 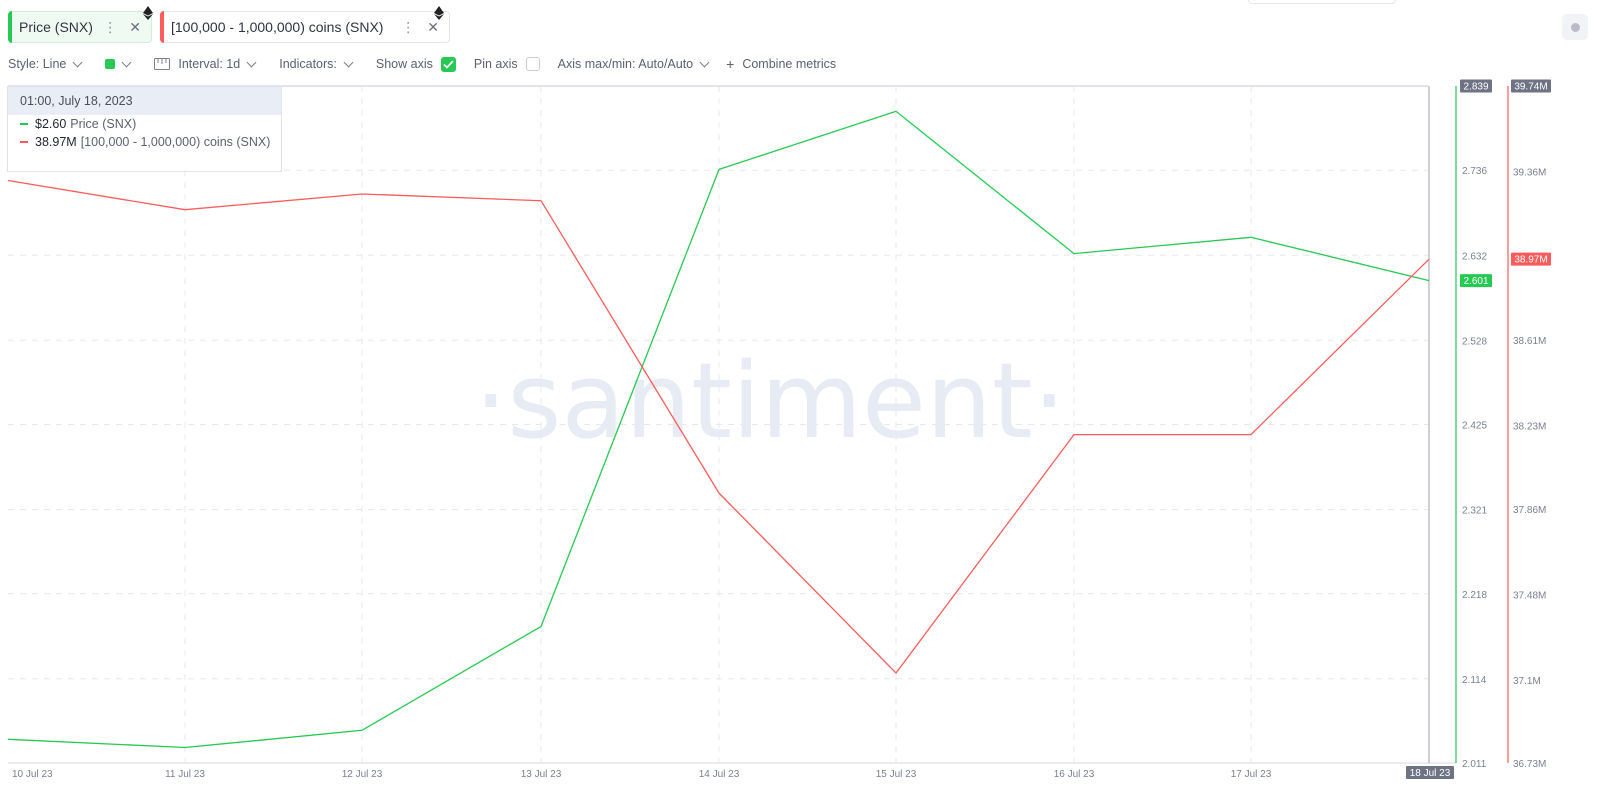 What do you see at coordinates (1251, 774) in the screenshot?
I see `x-tick-label: 17 Jul 23` at bounding box center [1251, 774].